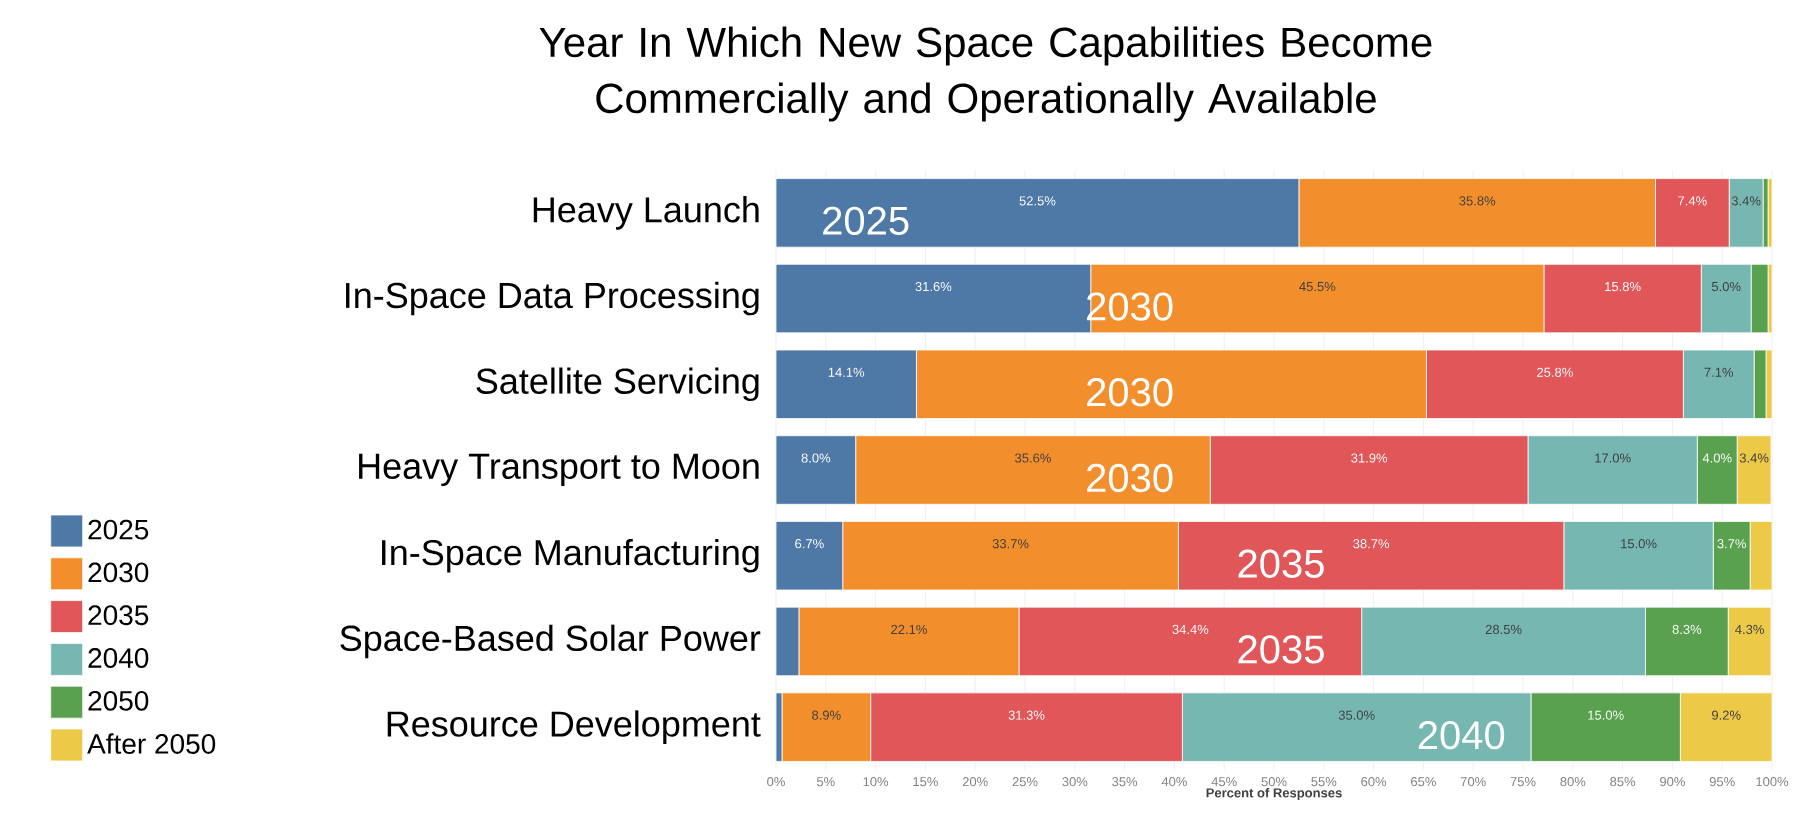  Describe the element at coordinates (118, 615) in the screenshot. I see `legend-label: 2035` at that location.